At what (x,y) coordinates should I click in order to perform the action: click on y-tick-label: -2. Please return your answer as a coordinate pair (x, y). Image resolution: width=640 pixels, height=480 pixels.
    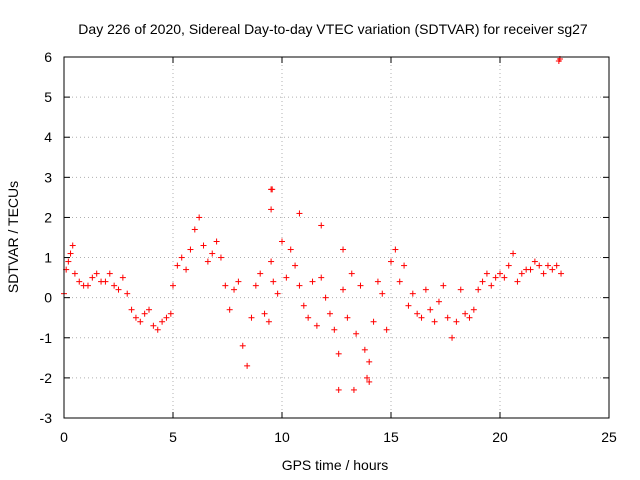
    Looking at the image, I should click on (46, 378).